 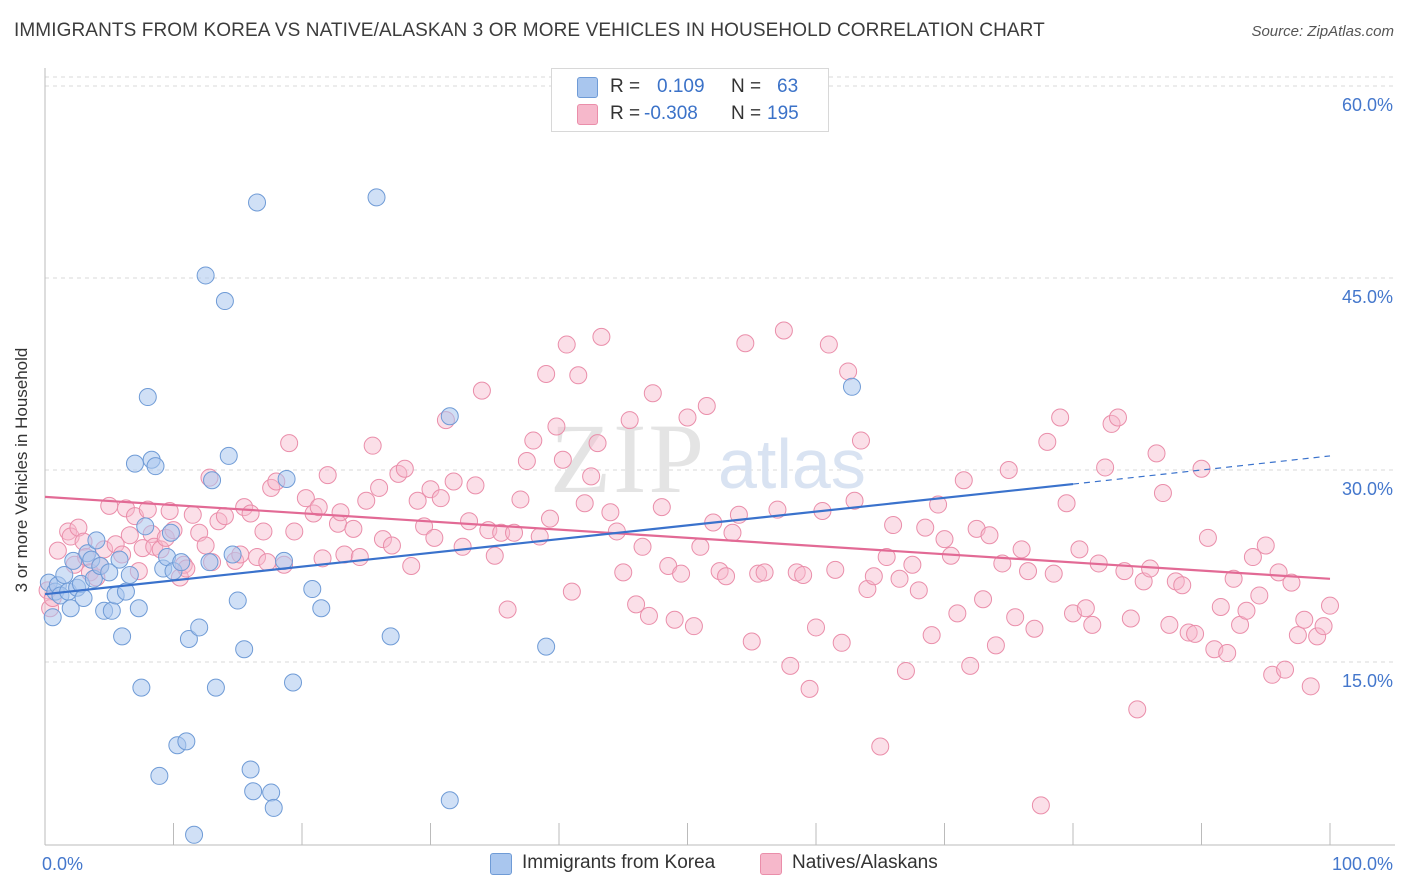 What do you see at coordinates (1362, 864) in the screenshot?
I see `x-tick-label-max: 100.0%` at bounding box center [1362, 864].